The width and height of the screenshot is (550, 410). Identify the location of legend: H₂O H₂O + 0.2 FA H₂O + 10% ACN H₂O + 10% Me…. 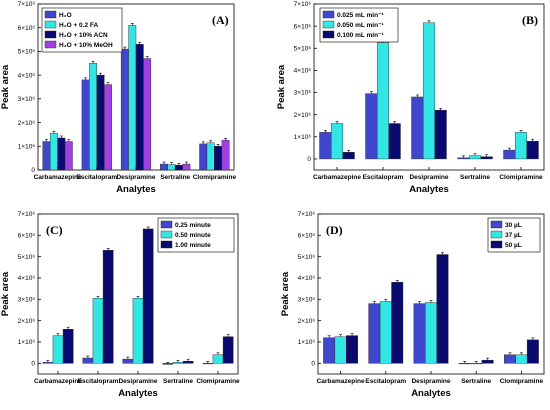
(82, 30).